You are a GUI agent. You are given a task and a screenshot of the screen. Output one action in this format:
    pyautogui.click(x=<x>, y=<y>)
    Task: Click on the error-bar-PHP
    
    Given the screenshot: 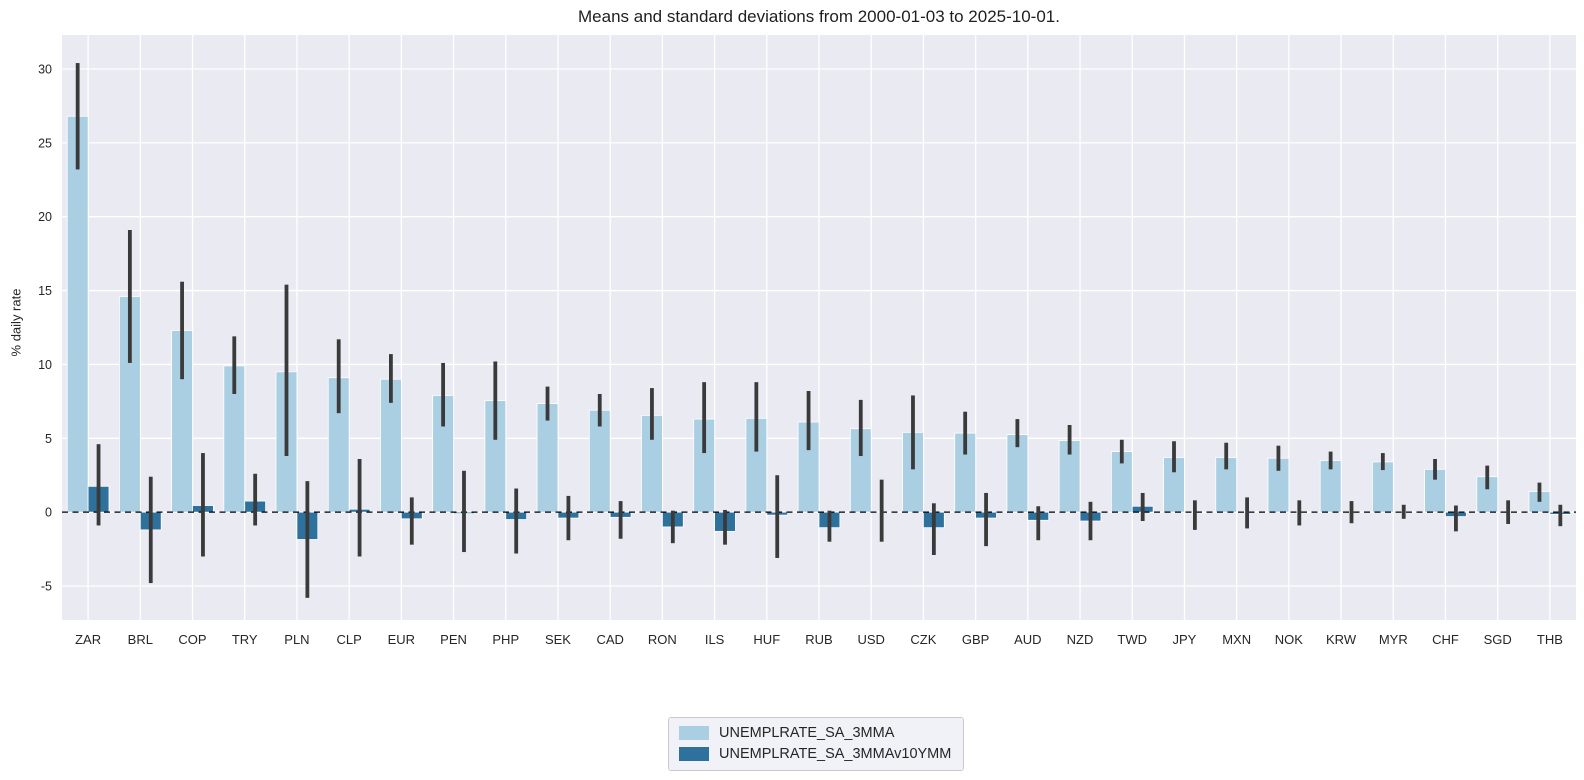 What is the action you would take?
    pyautogui.click(x=495, y=400)
    